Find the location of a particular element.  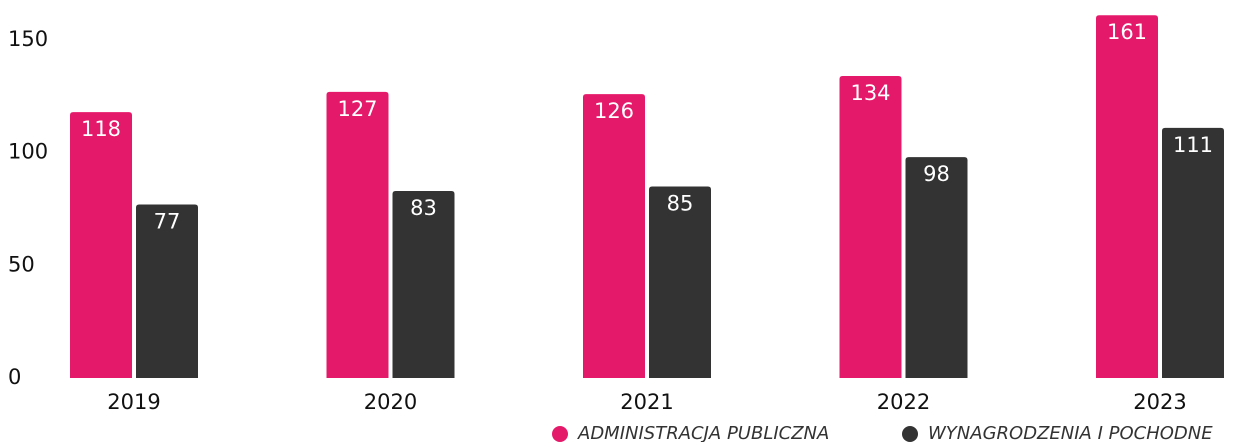

x-tick-label: 2019 is located at coordinates (133, 402).